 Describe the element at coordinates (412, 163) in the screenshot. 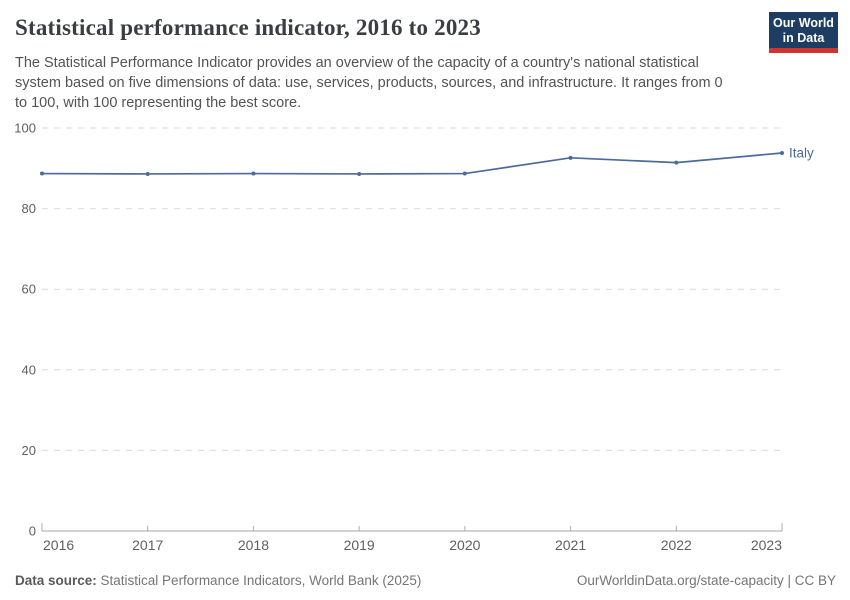

I see `data-line` at that location.